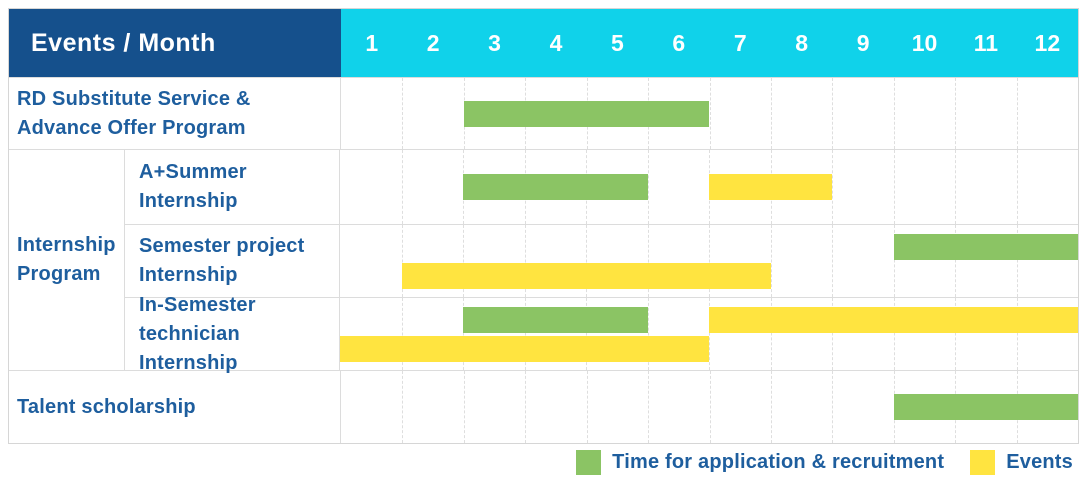 Image resolution: width=1080 pixels, height=494 pixels. Describe the element at coordinates (802, 42) in the screenshot. I see `month-label-8: 8` at that location.